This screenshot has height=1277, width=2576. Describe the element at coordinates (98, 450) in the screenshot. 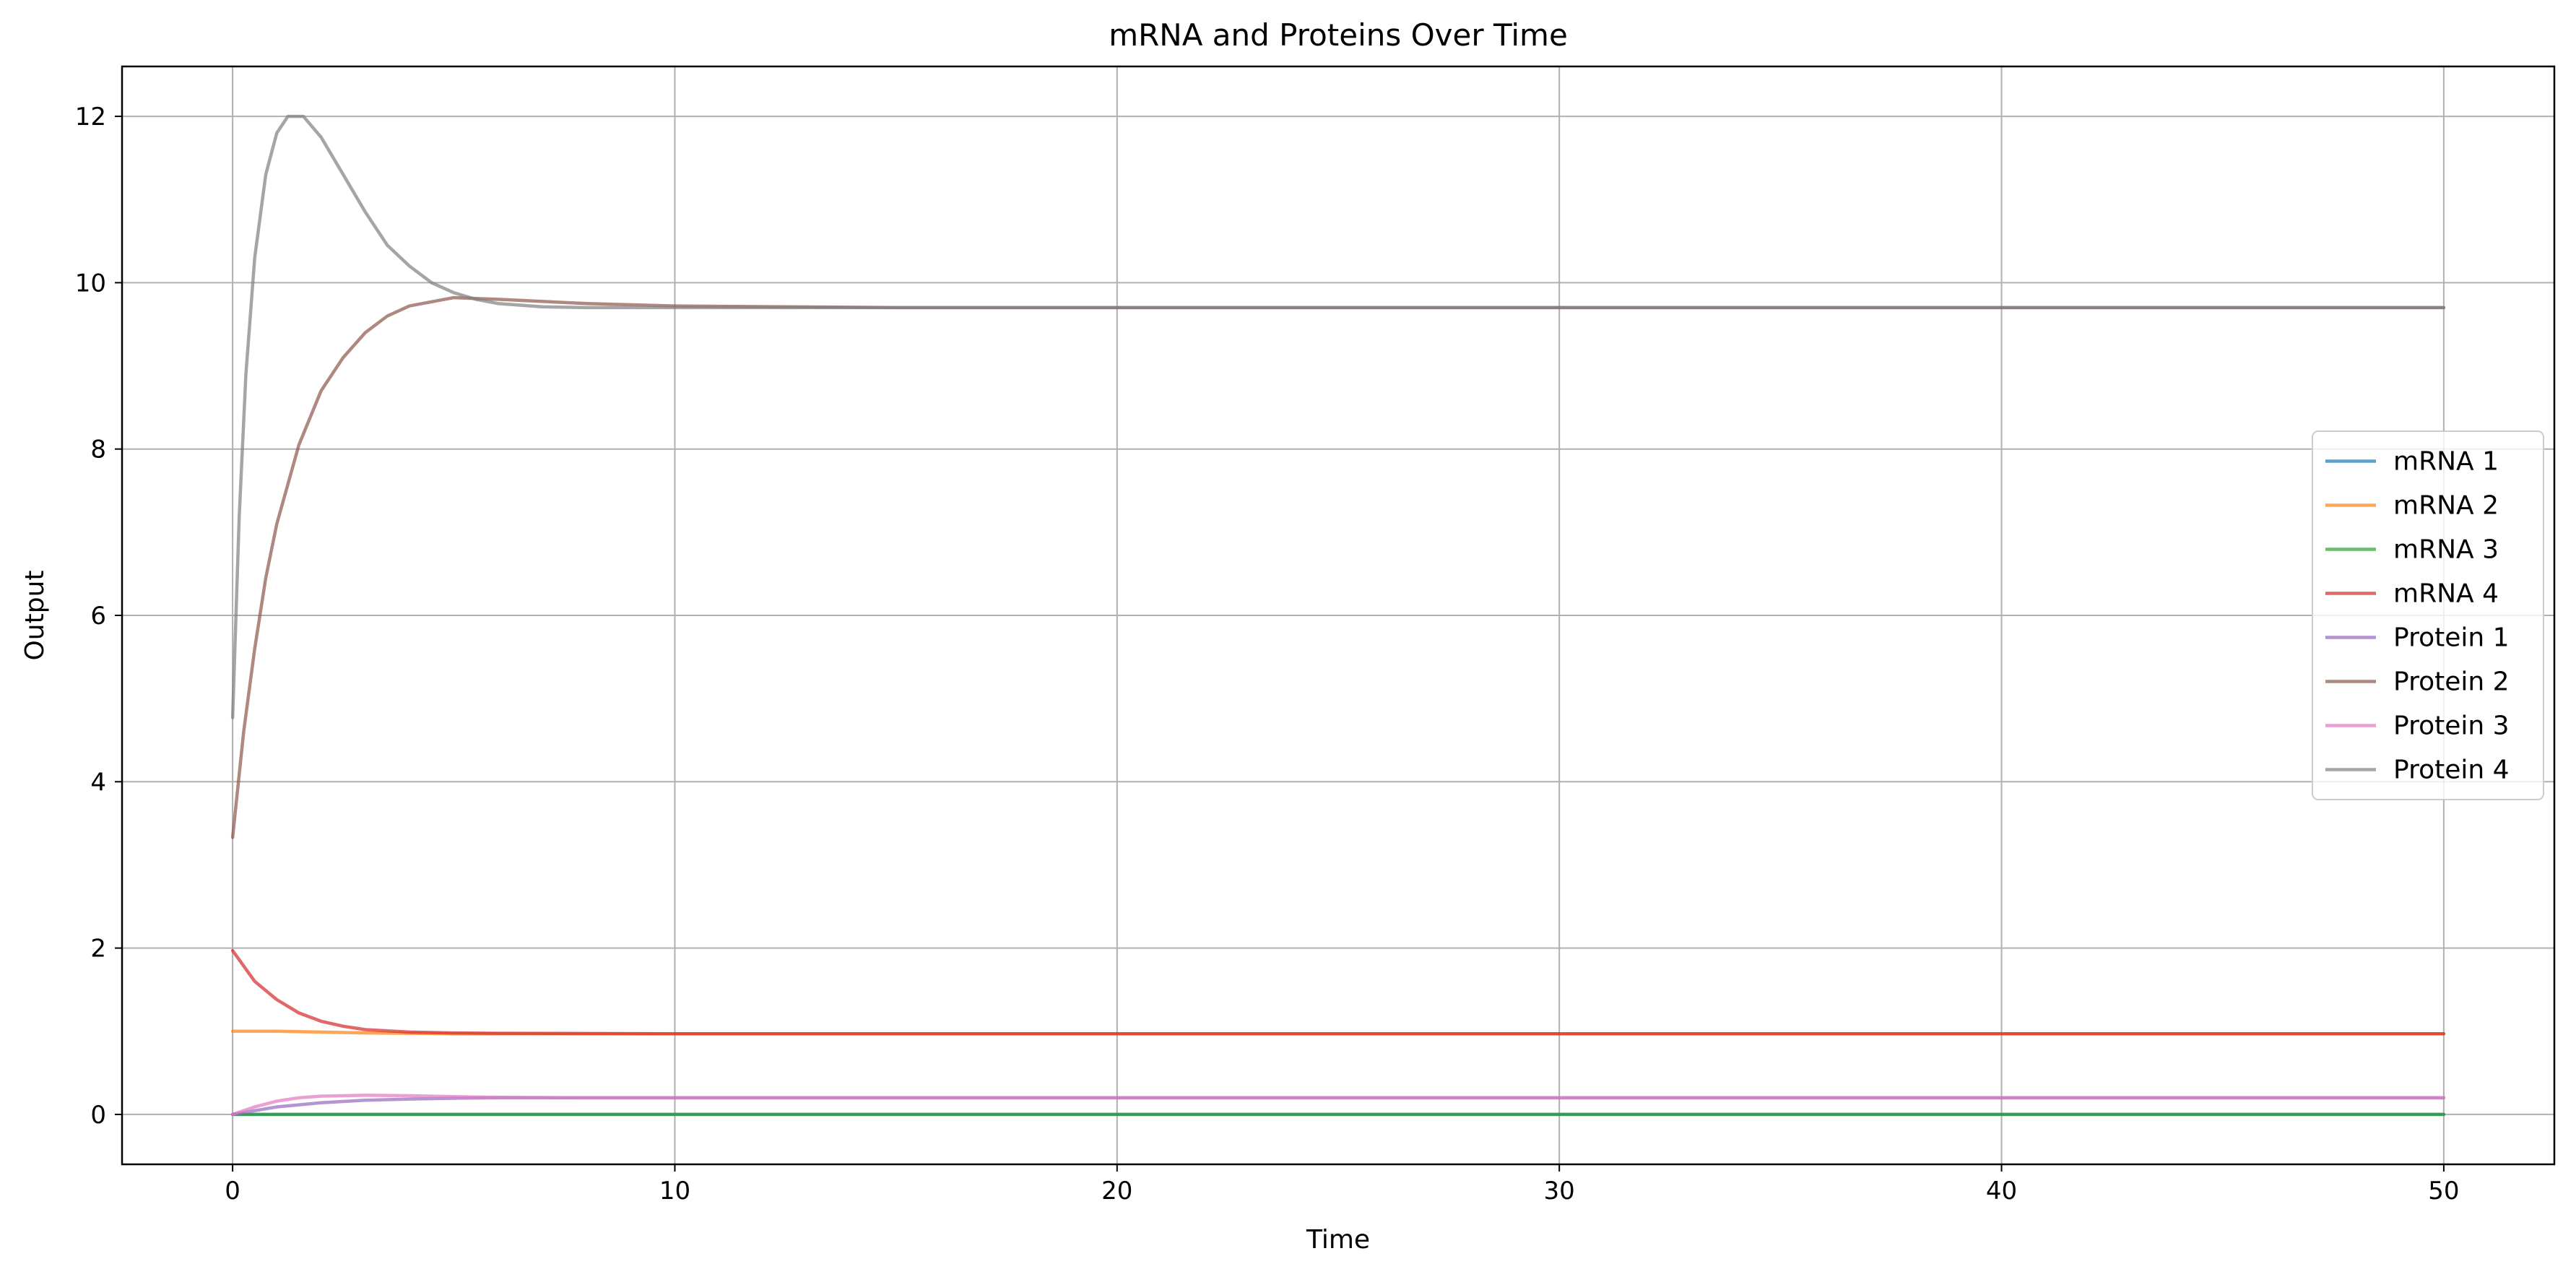

I see `y-tick-label: 8` at that location.